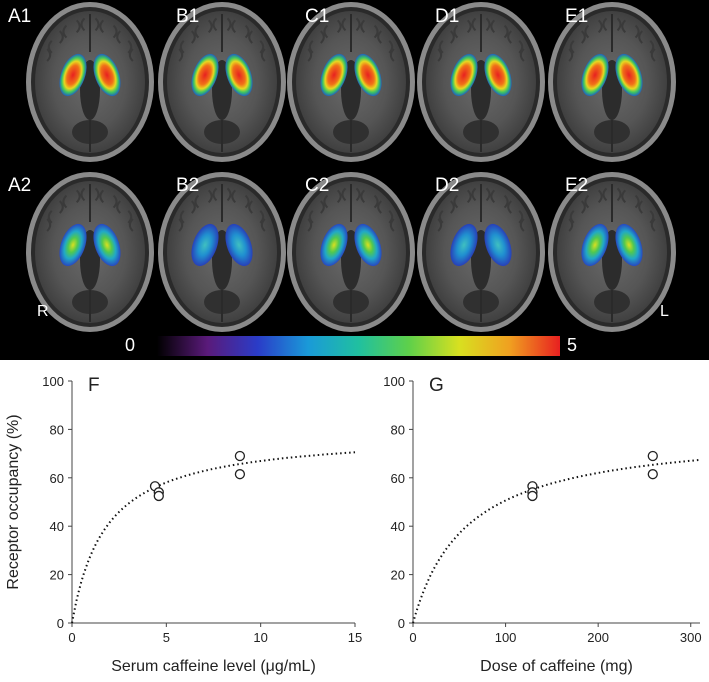  What do you see at coordinates (213, 666) in the screenshot?
I see `x-axis-title: Serum caffeine level (μg/mL)` at bounding box center [213, 666].